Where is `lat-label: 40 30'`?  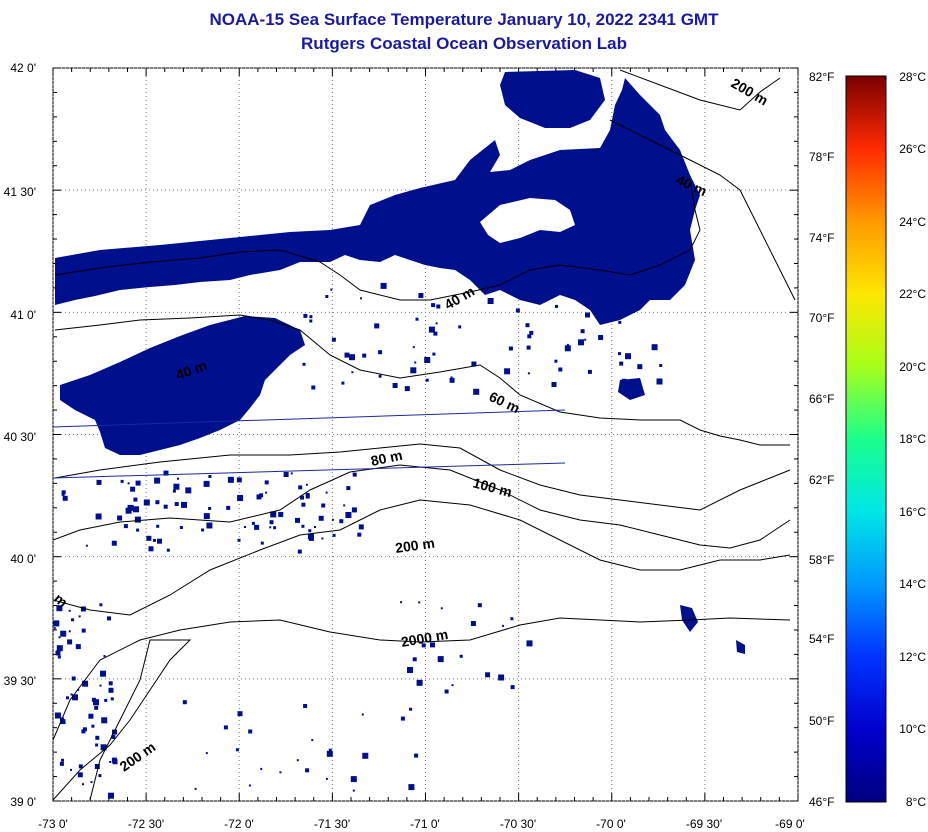
lat-label: 40 30' is located at coordinates (20, 437).